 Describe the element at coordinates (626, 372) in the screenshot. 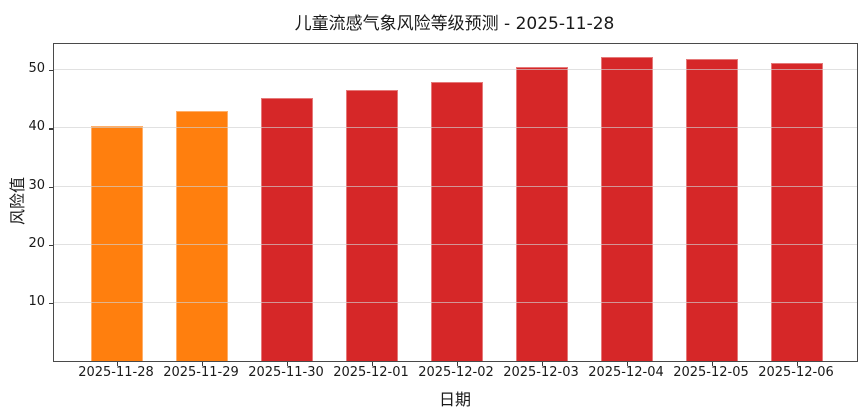

I see `x-tick-label: 2025-12-04` at that location.